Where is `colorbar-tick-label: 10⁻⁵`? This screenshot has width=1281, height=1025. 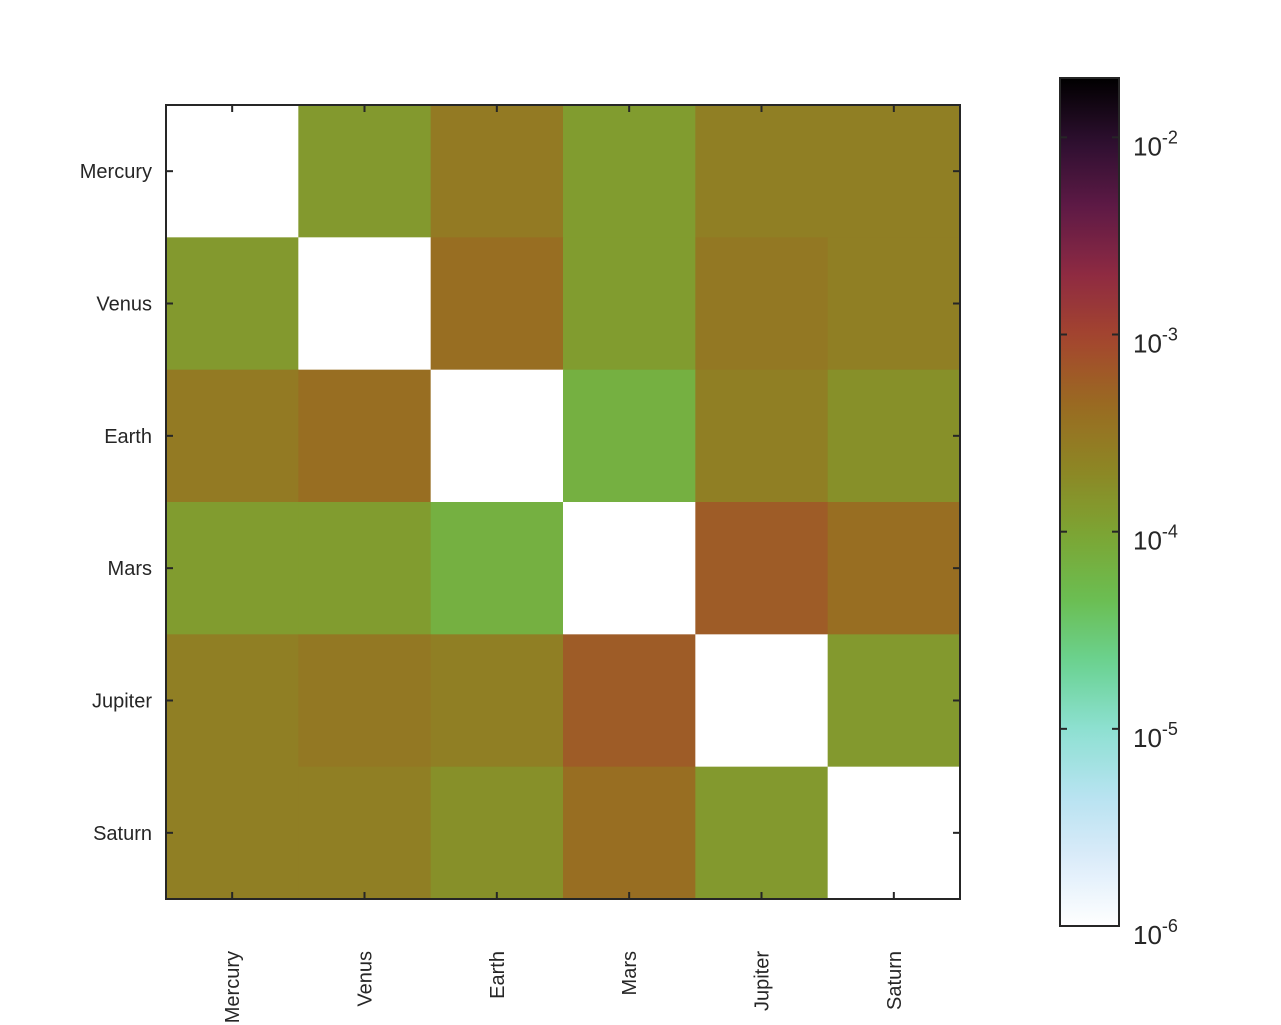 colorbar-tick-label: 10⁻⁵ is located at coordinates (1155, 736).